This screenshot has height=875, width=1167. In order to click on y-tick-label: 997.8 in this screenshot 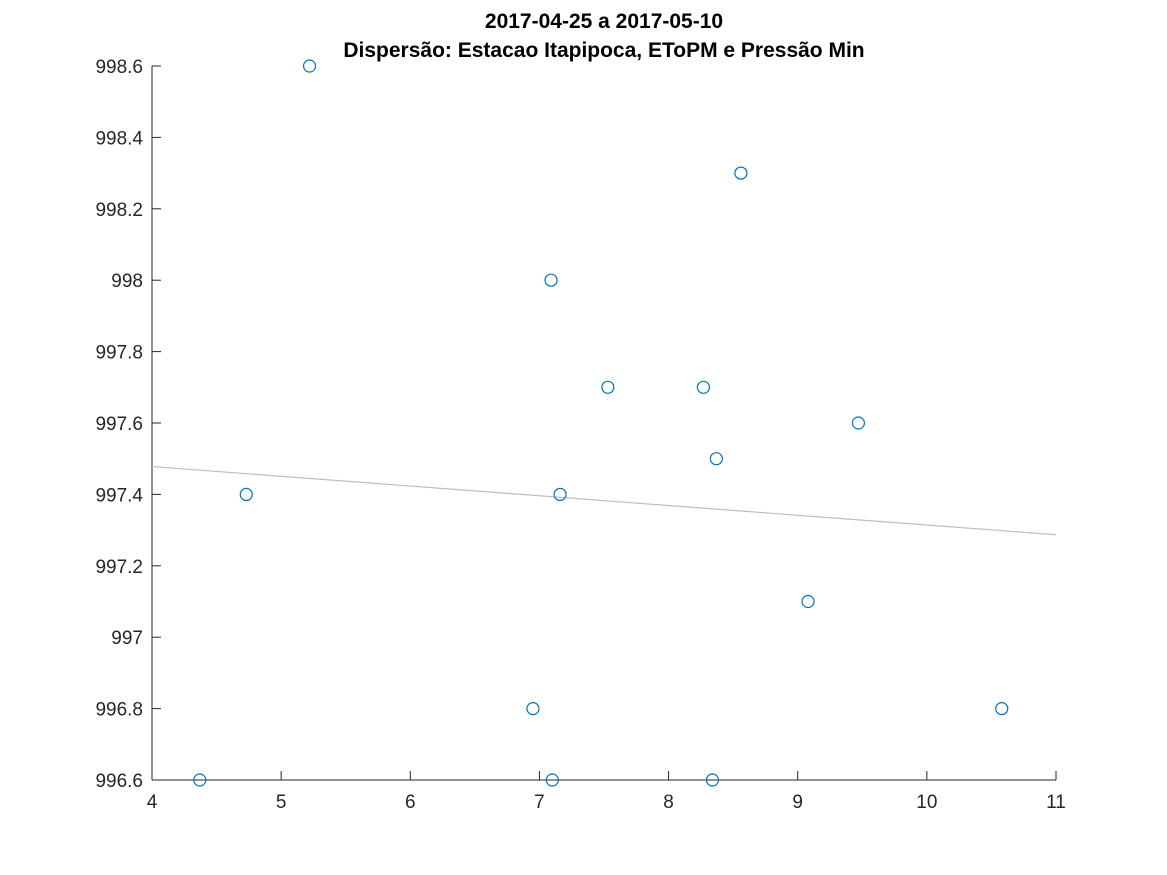, I will do `click(119, 353)`.